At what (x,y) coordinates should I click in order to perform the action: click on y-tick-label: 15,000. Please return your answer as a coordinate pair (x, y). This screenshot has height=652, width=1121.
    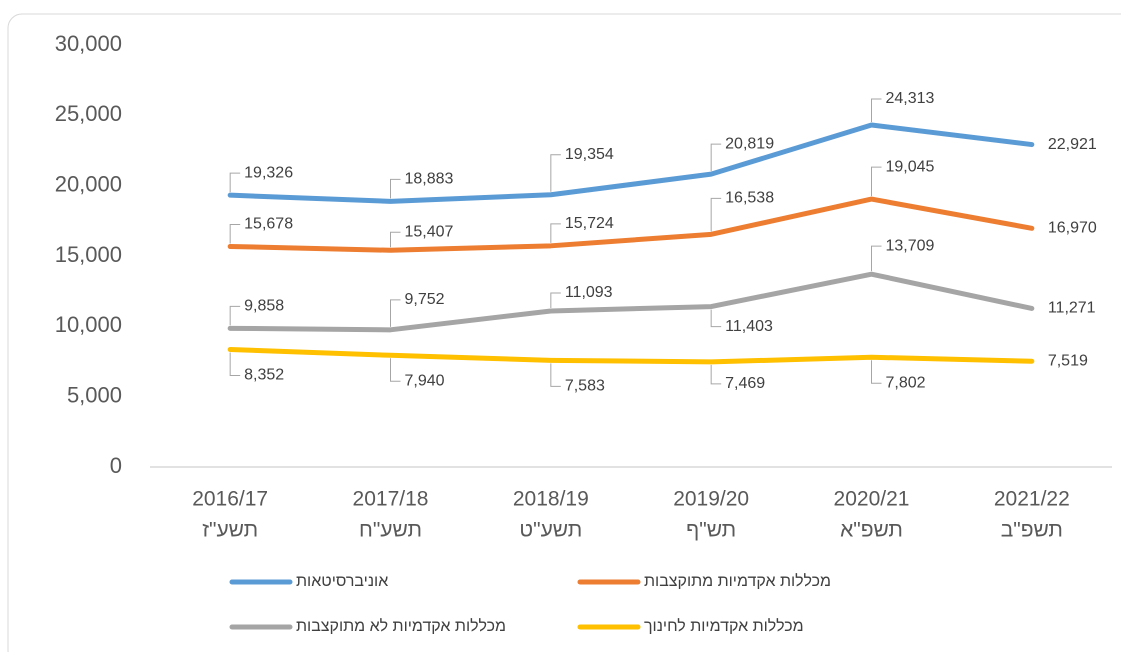
    Looking at the image, I should click on (88, 254).